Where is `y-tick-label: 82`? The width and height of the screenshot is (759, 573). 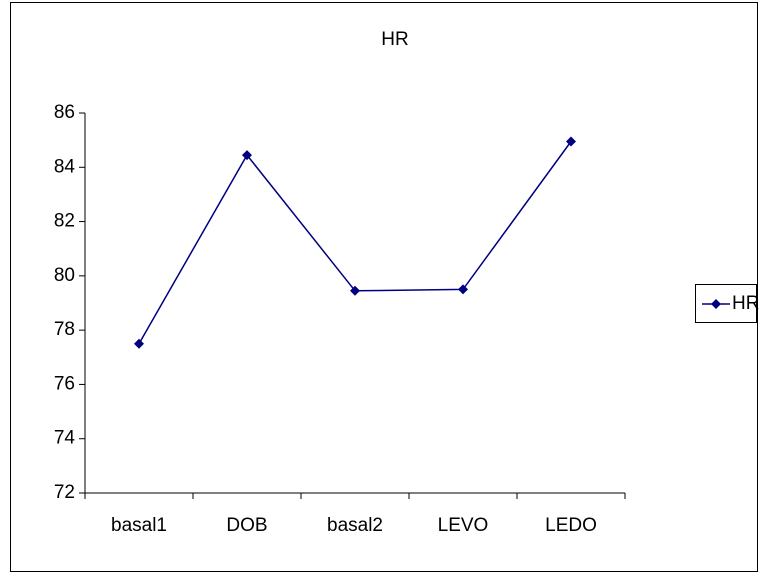 y-tick-label: 82 is located at coordinates (64, 221).